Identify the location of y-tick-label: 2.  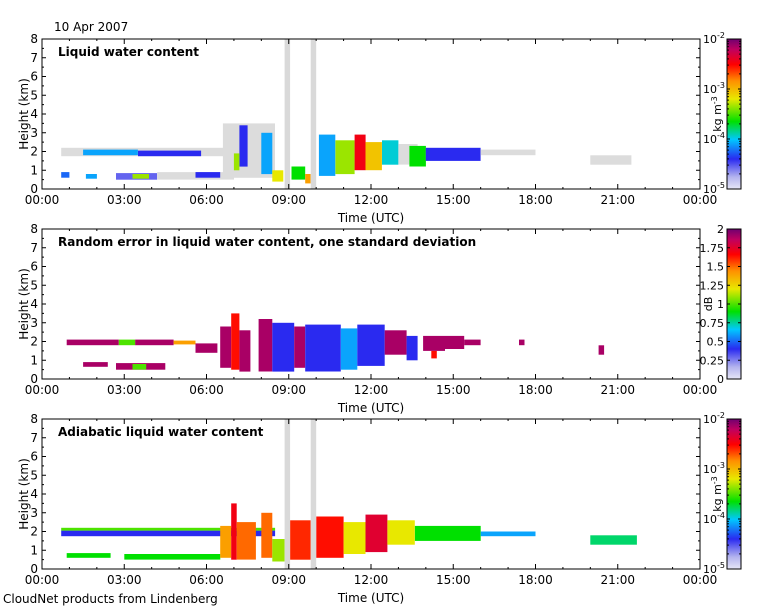
(34, 152).